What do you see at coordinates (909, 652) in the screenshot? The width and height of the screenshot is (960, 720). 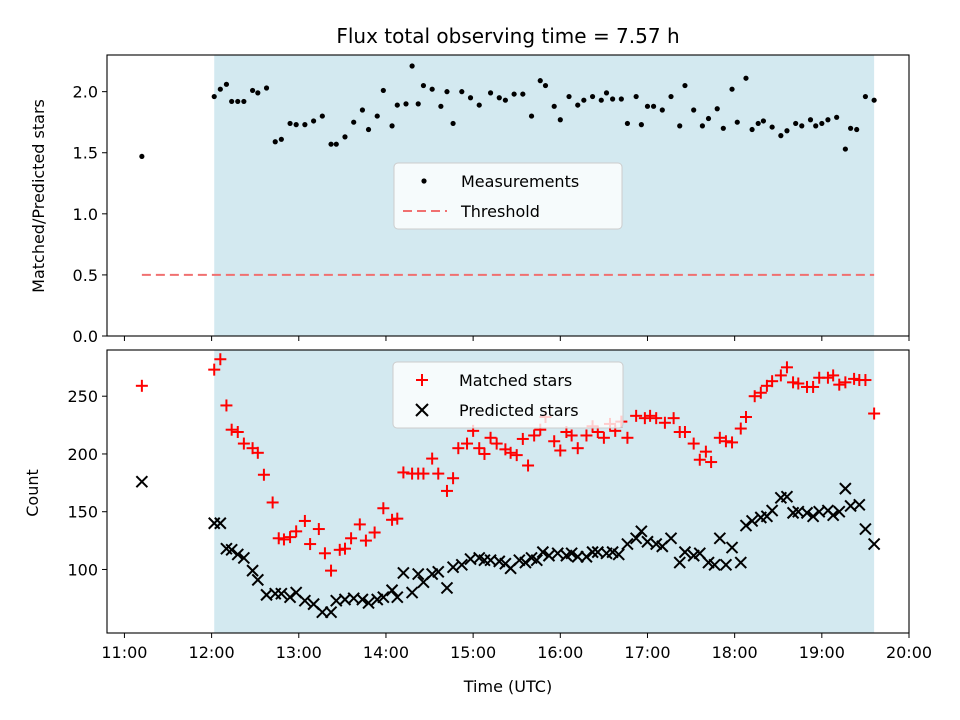 I see `x-tick-label: 20:00` at bounding box center [909, 652].